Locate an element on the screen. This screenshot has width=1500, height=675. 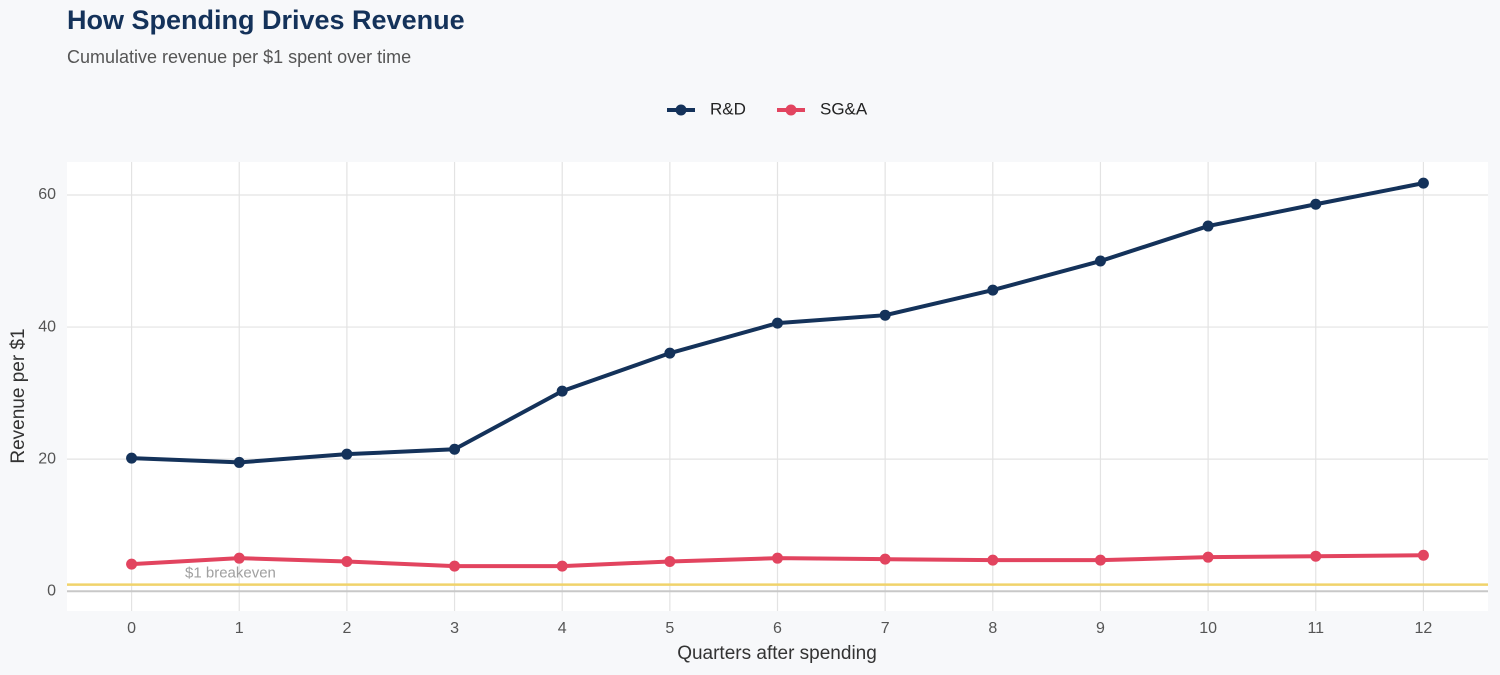
y-tick-label: 20 is located at coordinates (47, 458).